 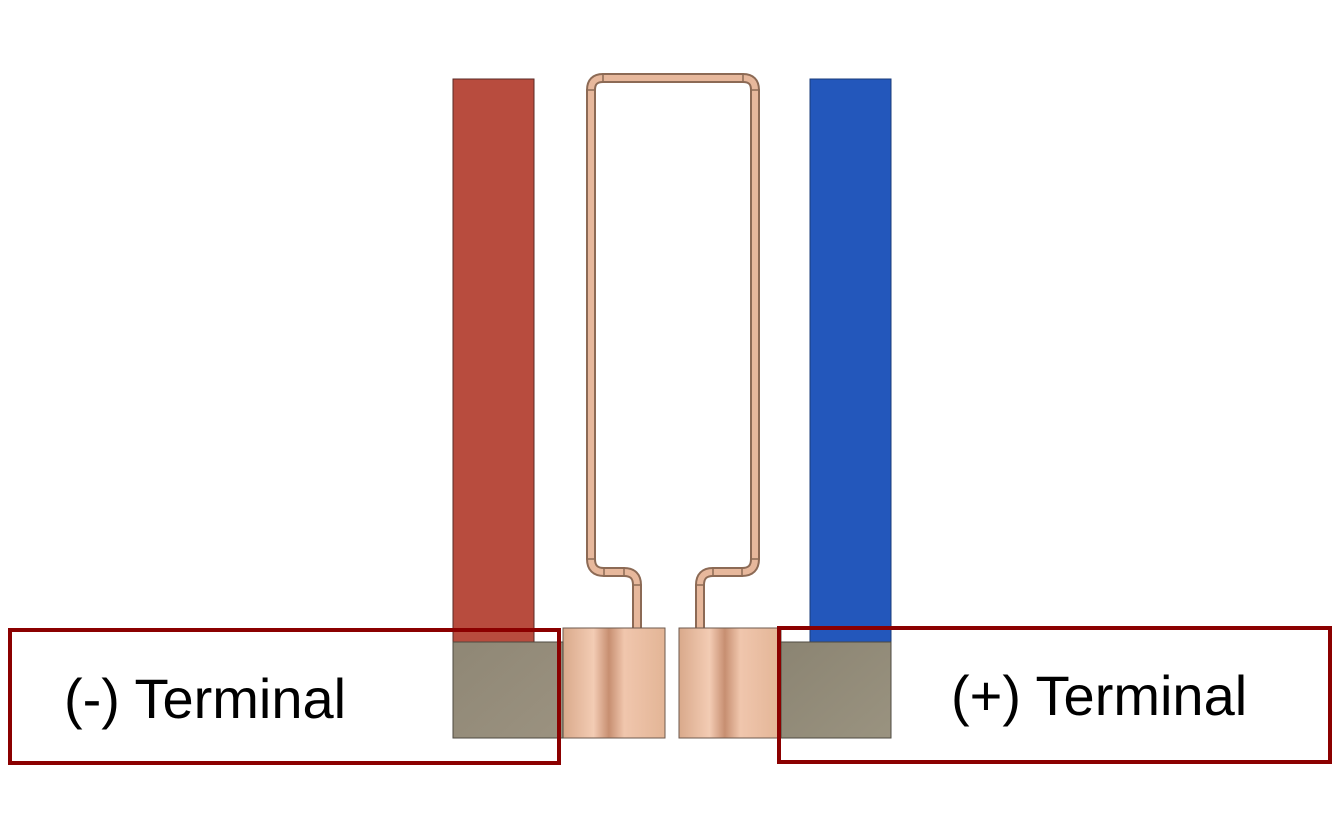 What do you see at coordinates (673, 351) in the screenshot?
I see `copper-wire-loop` at bounding box center [673, 351].